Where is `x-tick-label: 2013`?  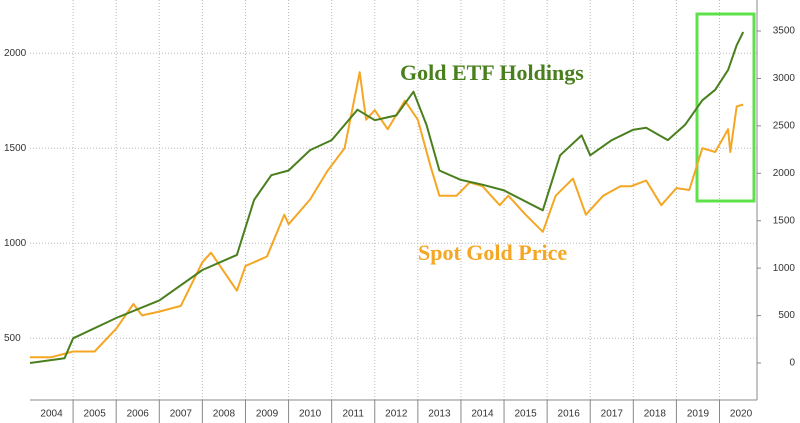 x-tick-label: 2013 is located at coordinates (439, 414).